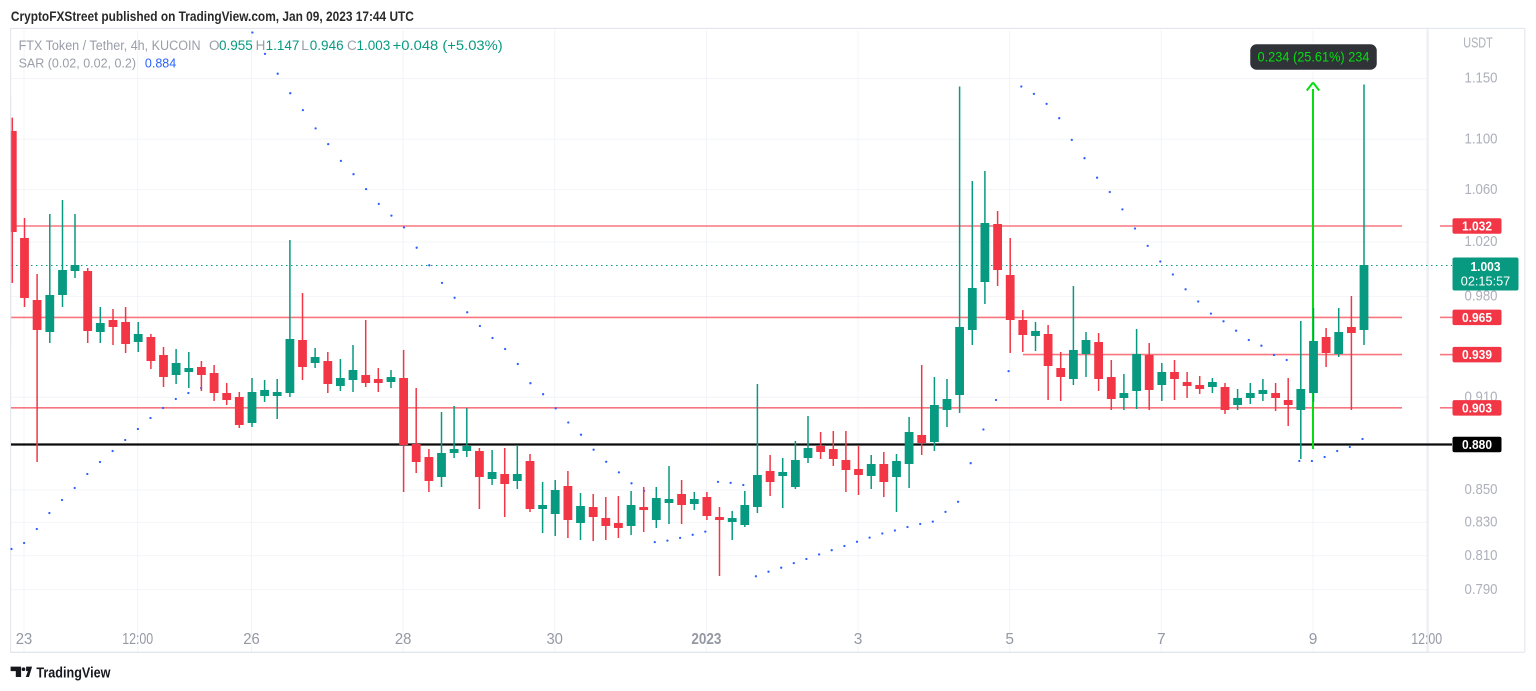 This screenshot has height=691, width=1536. I want to click on svg-text: 9, so click(1313, 639).